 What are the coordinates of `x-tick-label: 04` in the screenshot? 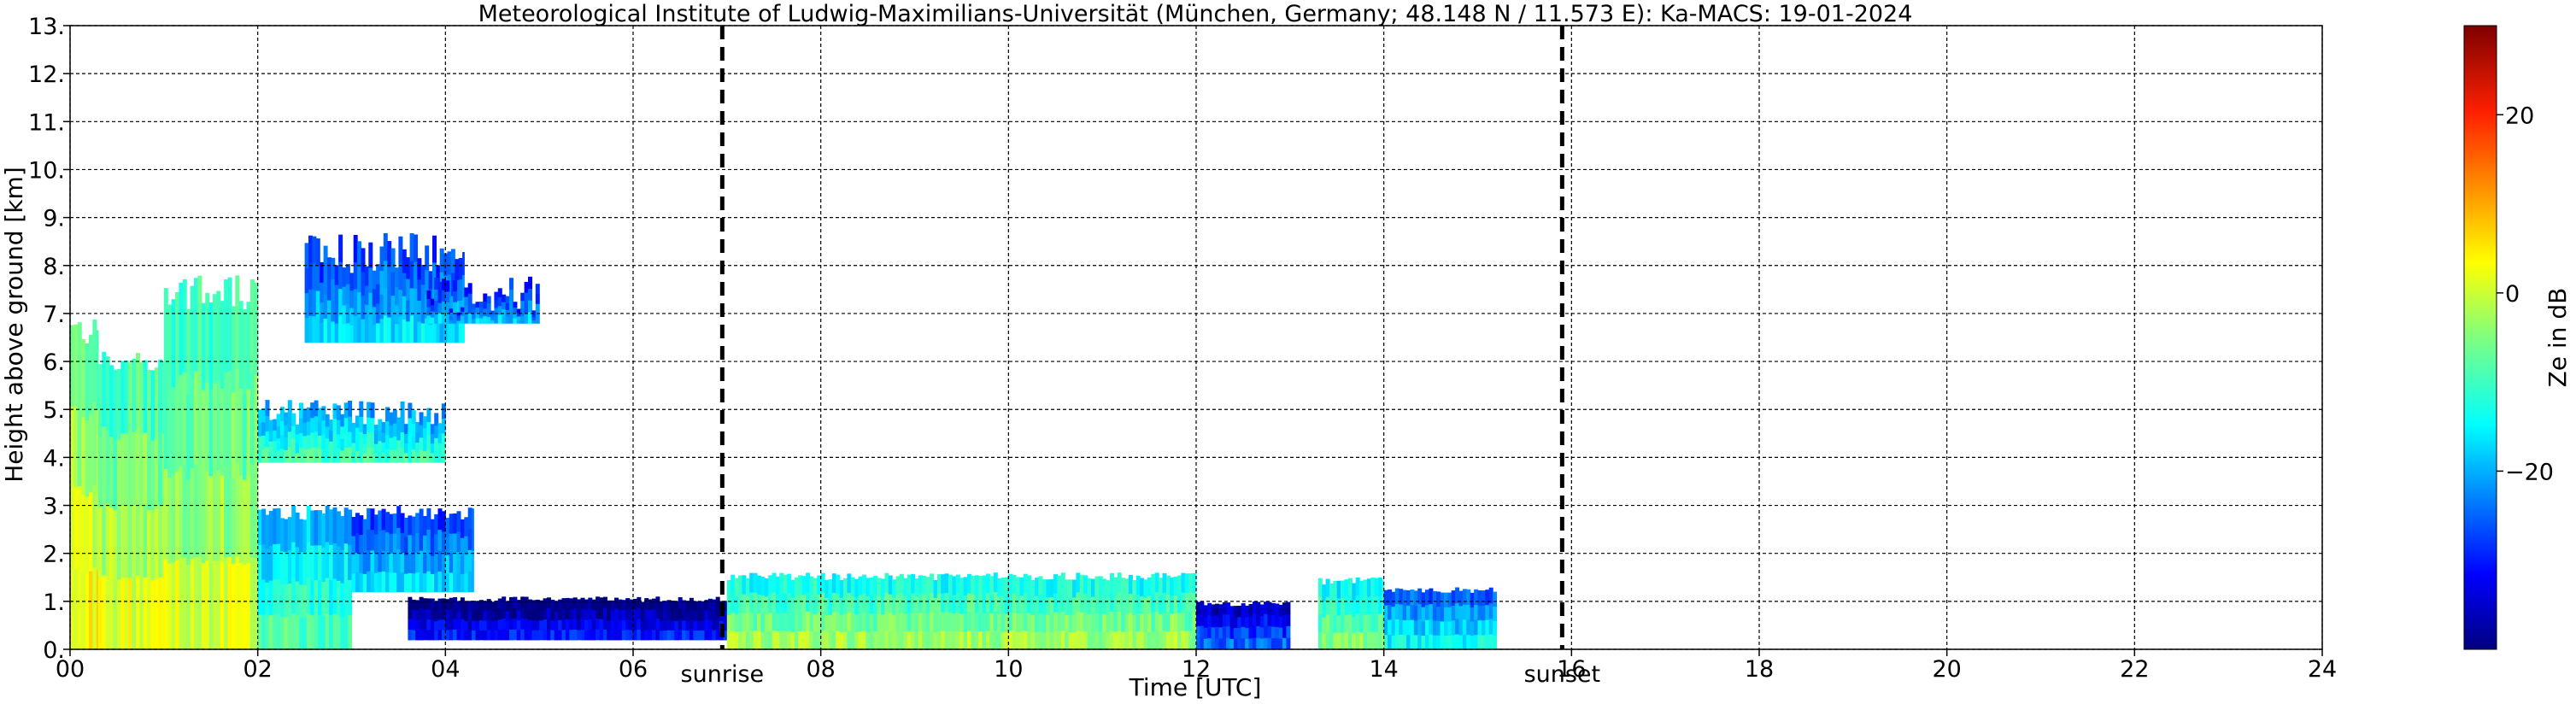 It's located at (445, 669).